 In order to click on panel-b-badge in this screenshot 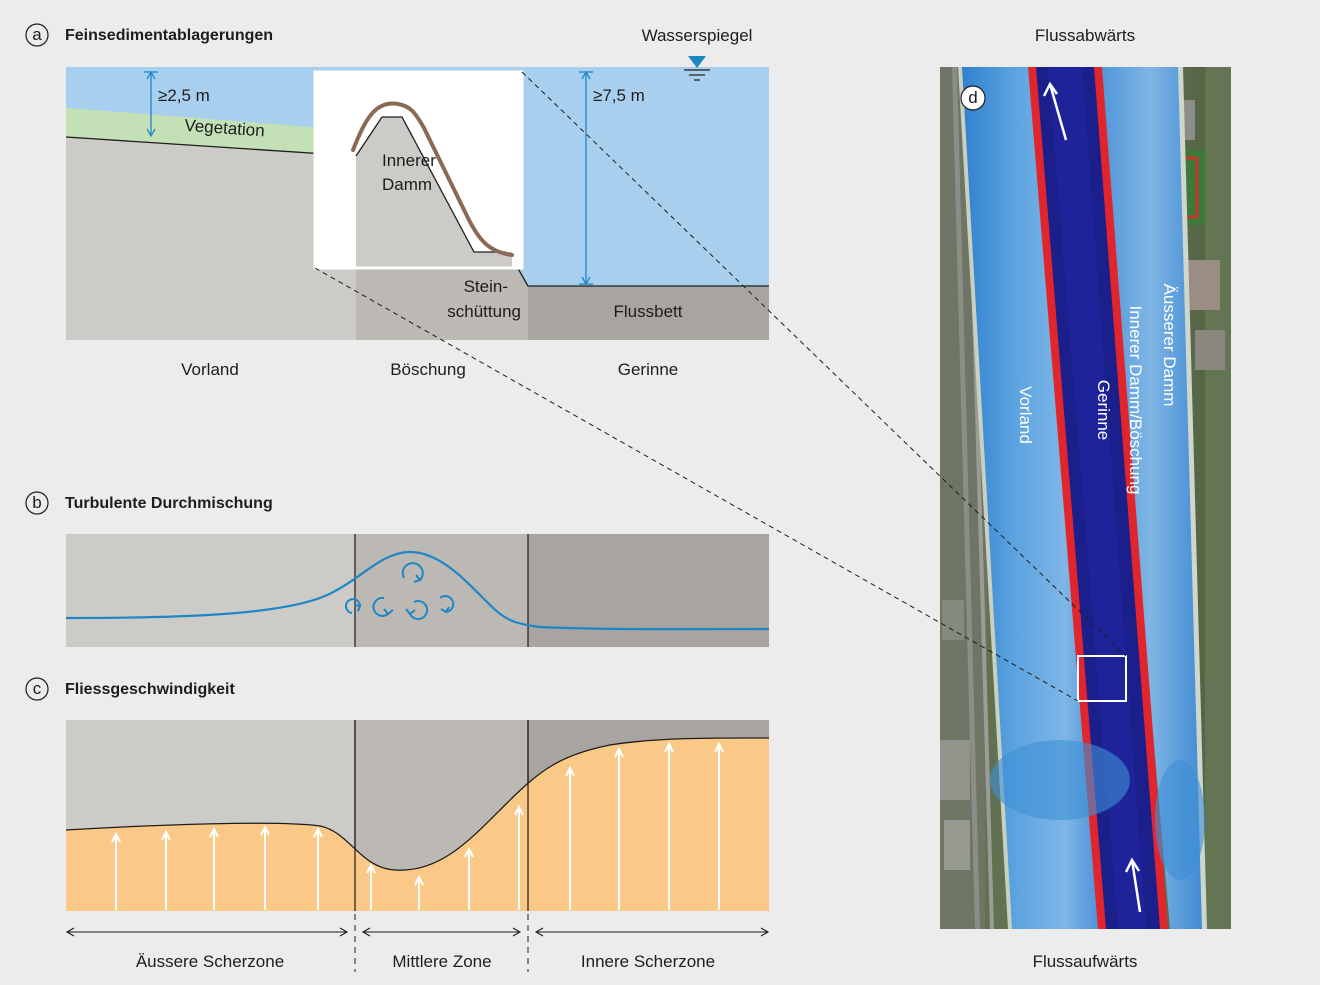, I will do `click(37, 503)`.